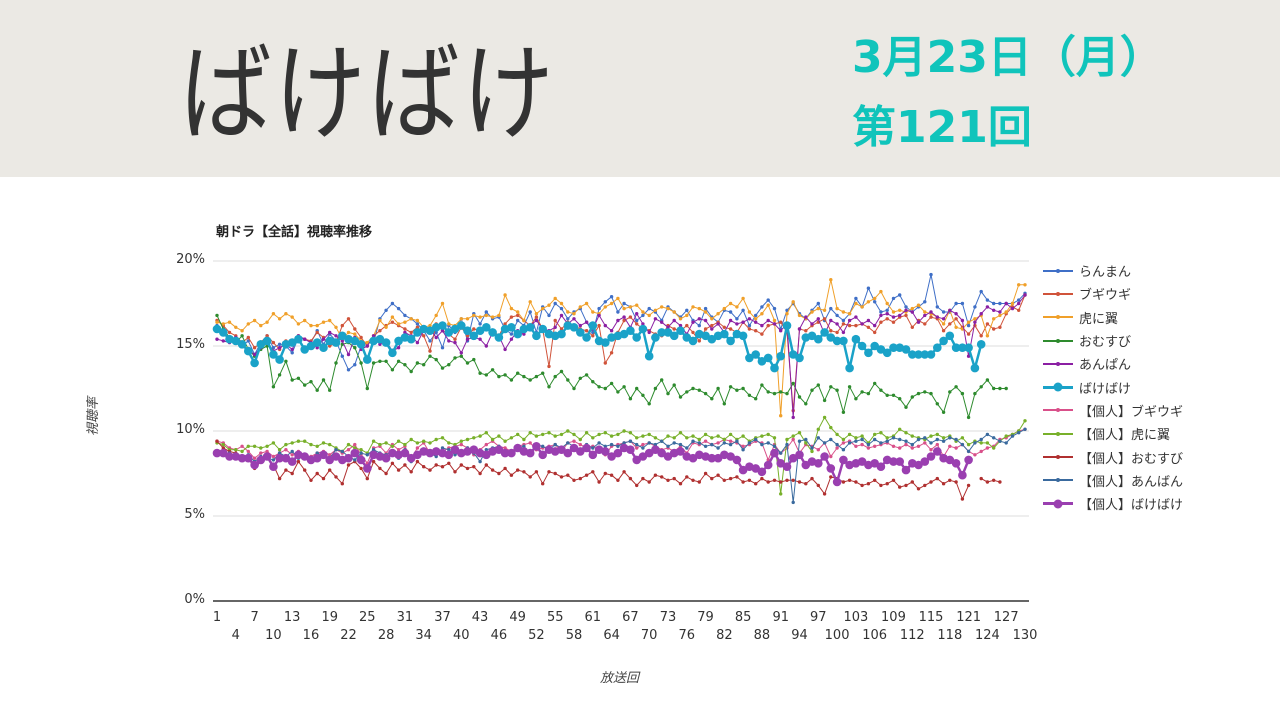  Describe the element at coordinates (799, 635) in the screenshot. I see `x-tick-label: 94` at that location.